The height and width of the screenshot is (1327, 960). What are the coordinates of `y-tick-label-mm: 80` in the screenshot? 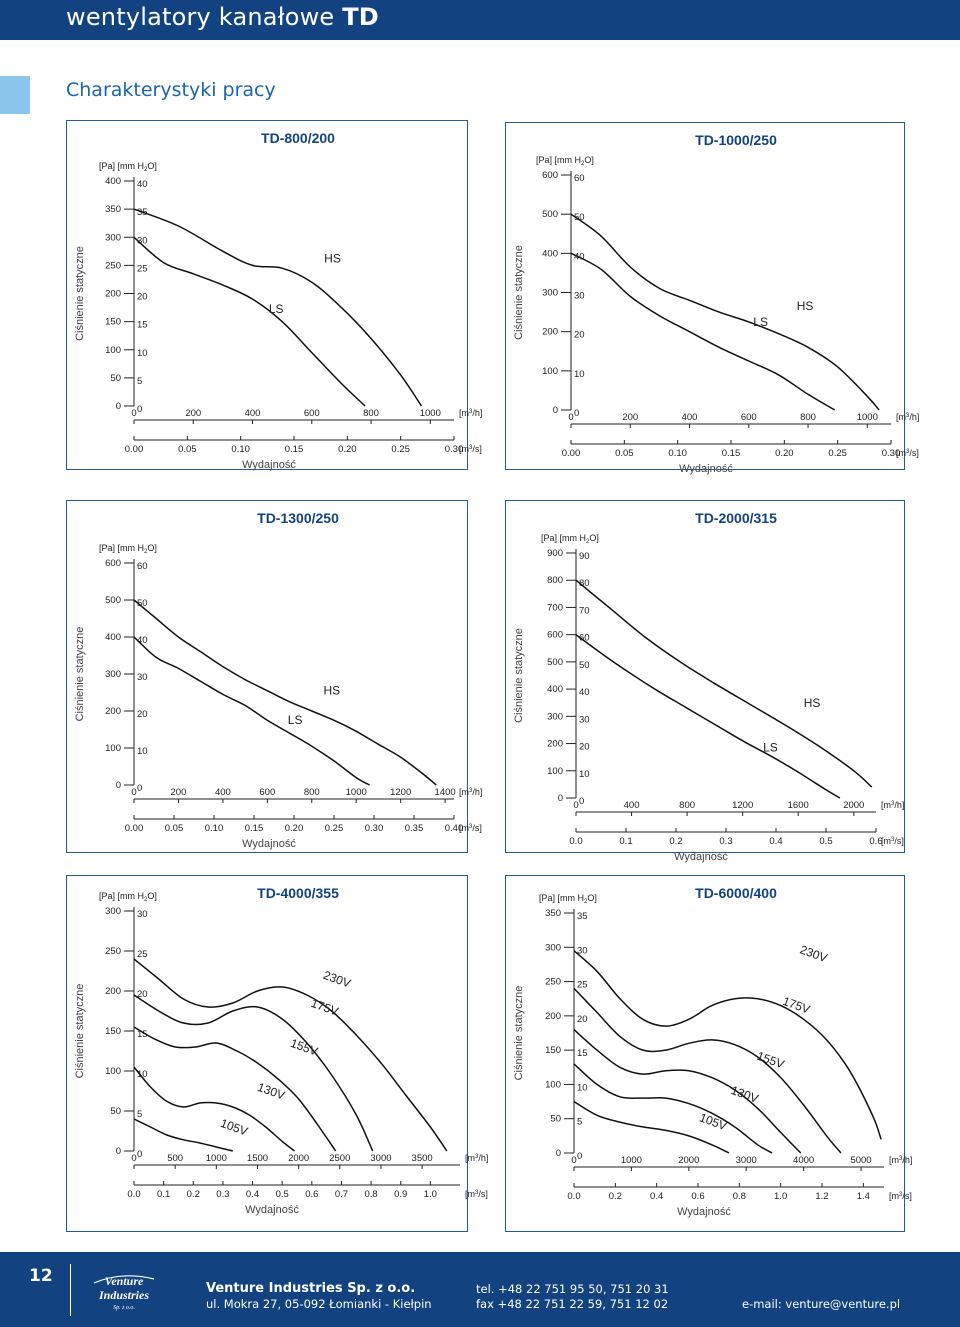 It's located at (584, 583).